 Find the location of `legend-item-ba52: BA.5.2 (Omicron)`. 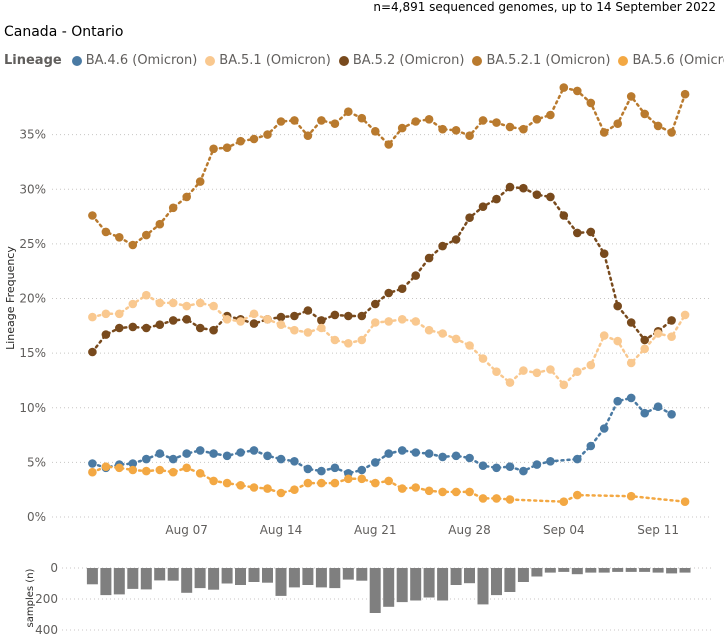

legend-item-ba52: BA.5.2 (Omicron) is located at coordinates (401, 60).